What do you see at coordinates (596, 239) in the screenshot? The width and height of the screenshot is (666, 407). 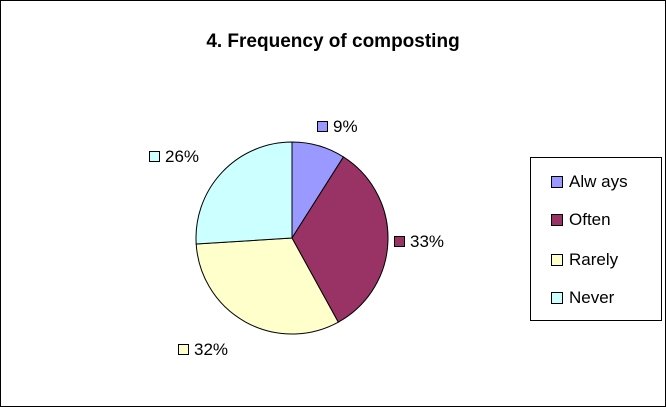 I see `chart-legend: Alw ays Often Rarely Never` at bounding box center [596, 239].